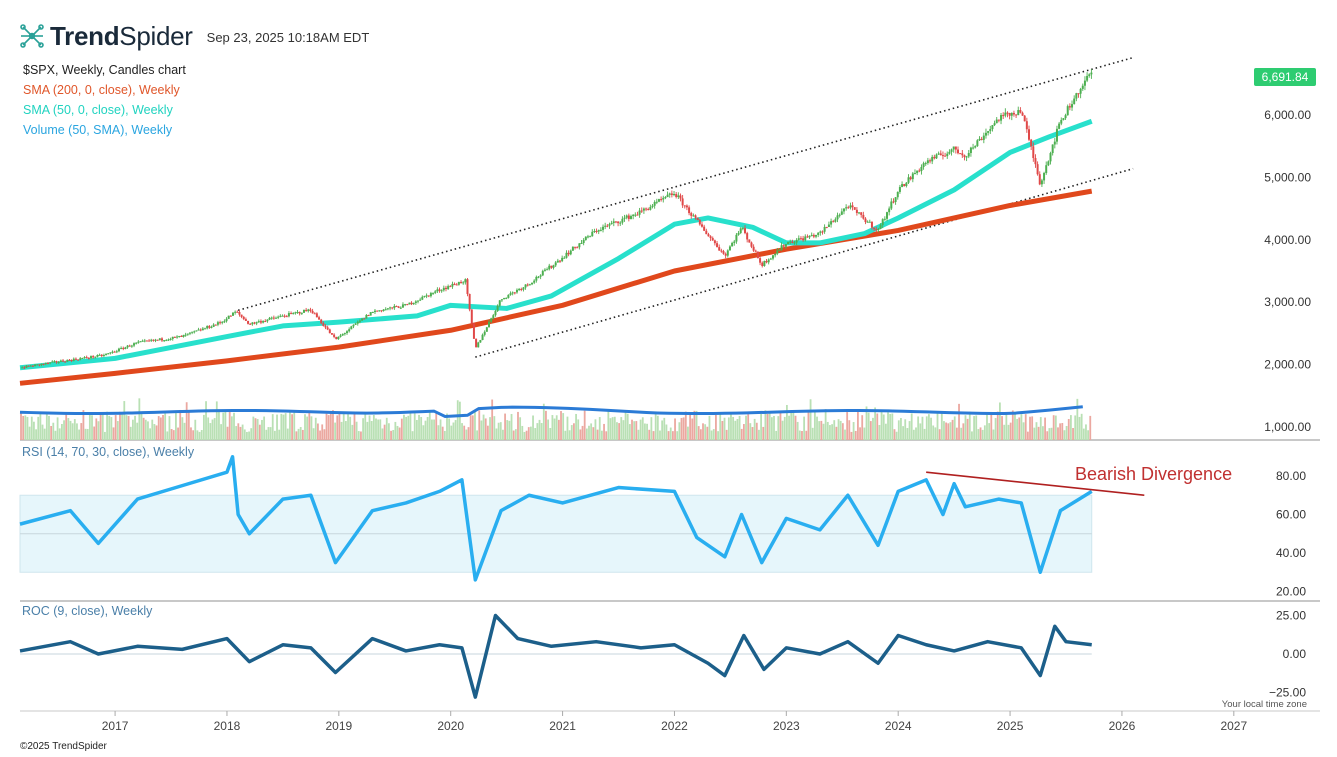 Image resolution: width=1337 pixels, height=757 pixels. Describe the element at coordinates (115, 726) in the screenshot. I see `x-tick-label: 2017` at that location.